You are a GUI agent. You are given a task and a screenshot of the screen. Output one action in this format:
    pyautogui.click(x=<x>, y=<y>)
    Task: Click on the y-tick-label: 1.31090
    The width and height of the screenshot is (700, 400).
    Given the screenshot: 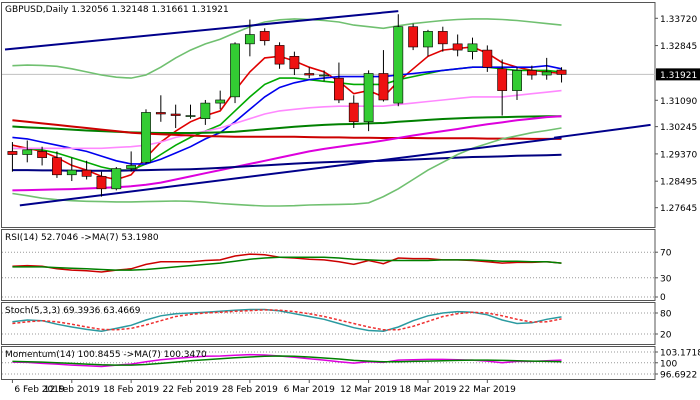 What is the action you would take?
    pyautogui.click(x=678, y=102)
    